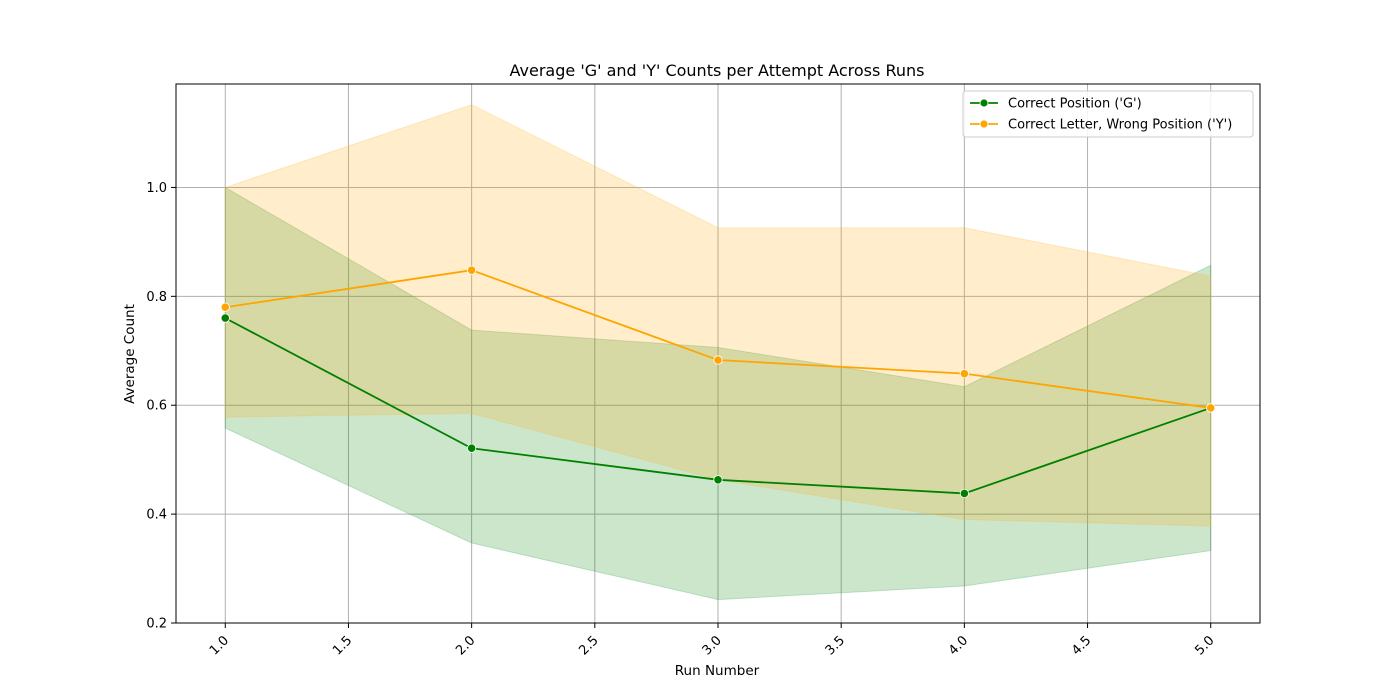 The image size is (1400, 700). I want to click on y-tick-label: 0.2, so click(156, 624).